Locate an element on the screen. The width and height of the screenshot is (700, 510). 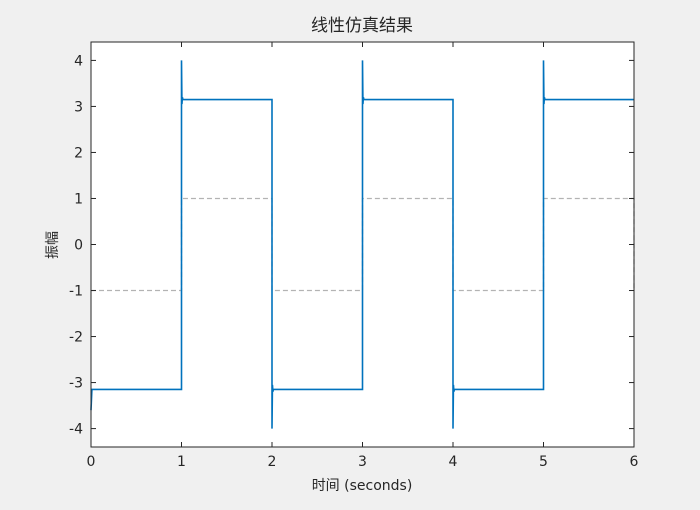
y-tick-label: -2 is located at coordinates (76, 338).